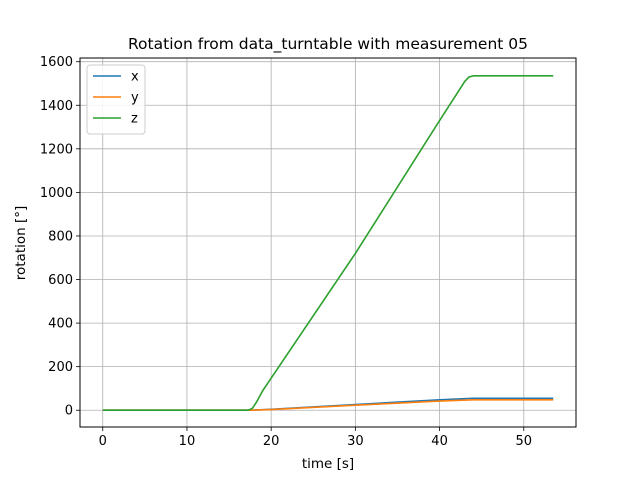 Image resolution: width=640 pixels, height=480 pixels. I want to click on legend-label-x: x, so click(135, 77).